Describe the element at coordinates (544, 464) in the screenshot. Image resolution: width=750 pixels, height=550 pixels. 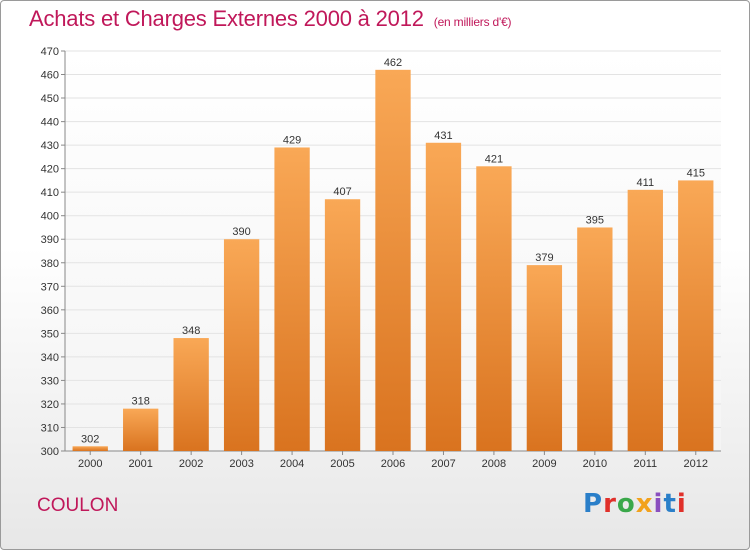
I see `x-tick-label: 2009` at that location.